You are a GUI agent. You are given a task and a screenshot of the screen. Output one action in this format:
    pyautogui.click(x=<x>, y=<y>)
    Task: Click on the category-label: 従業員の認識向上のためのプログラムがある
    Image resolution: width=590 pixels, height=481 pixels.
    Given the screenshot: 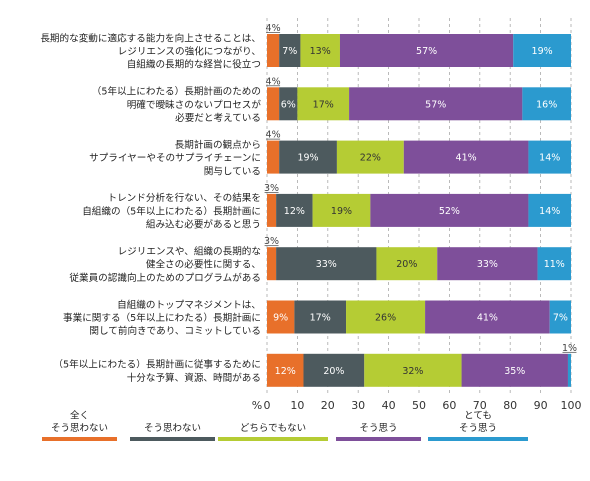 What is the action you would take?
    pyautogui.click(x=165, y=278)
    